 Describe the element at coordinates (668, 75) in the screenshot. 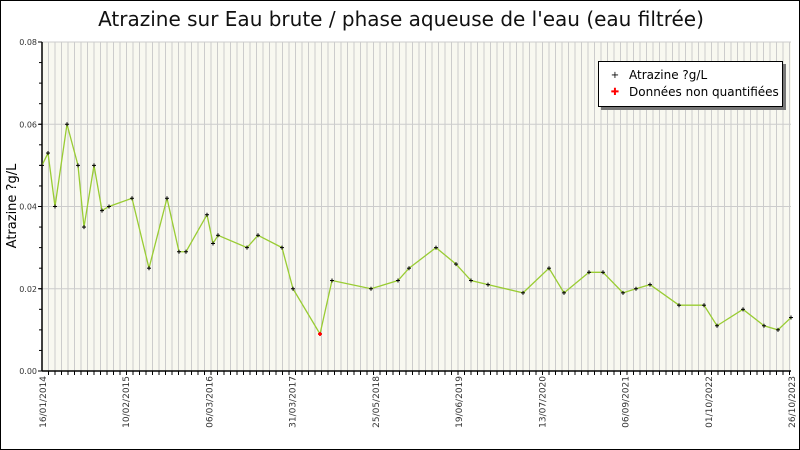

I see `legend-label: Atrazine ?g/L` at that location.